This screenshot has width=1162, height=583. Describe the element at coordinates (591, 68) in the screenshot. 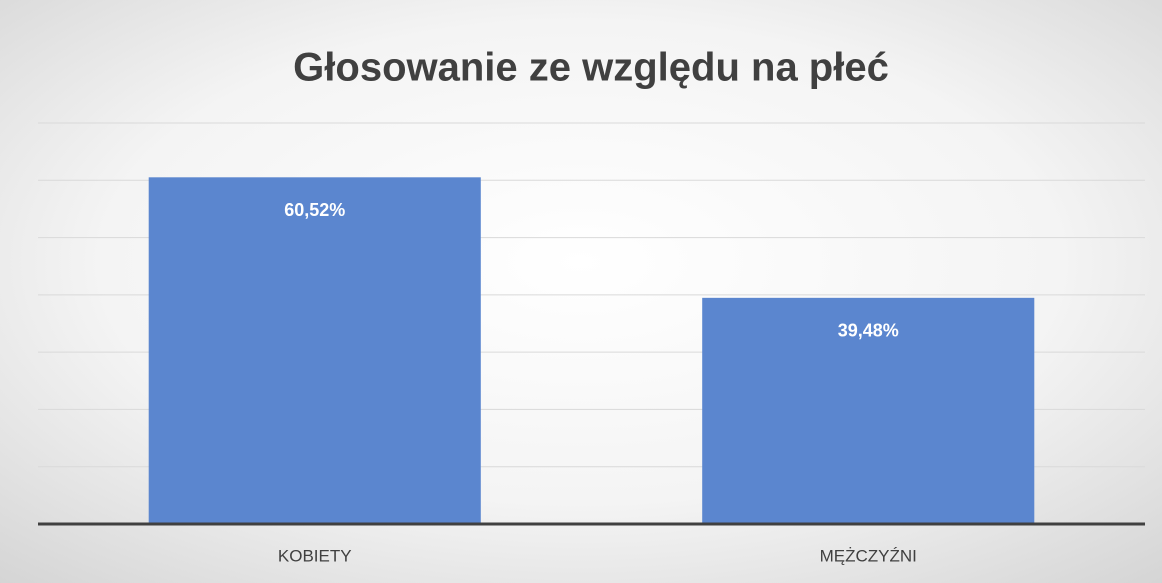

I see `chart-title: Głosowanie ze względu na płeć` at that location.